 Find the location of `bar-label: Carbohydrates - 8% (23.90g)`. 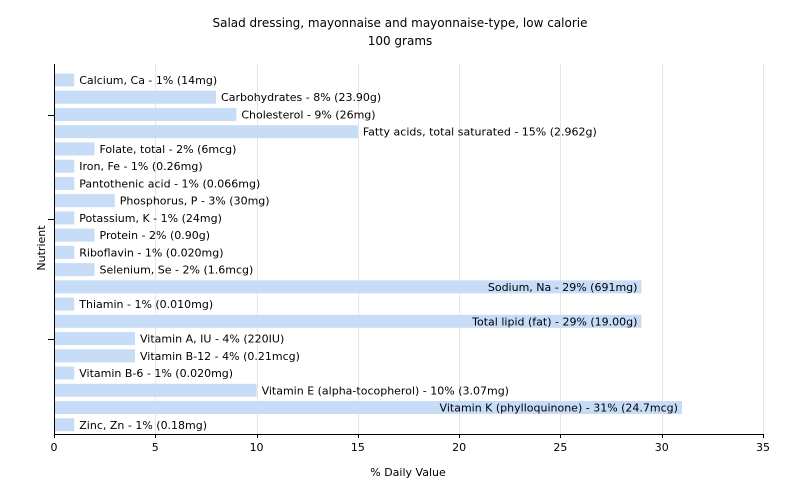

bar-label: Carbohydrates - 8% (23.90g) is located at coordinates (301, 97).